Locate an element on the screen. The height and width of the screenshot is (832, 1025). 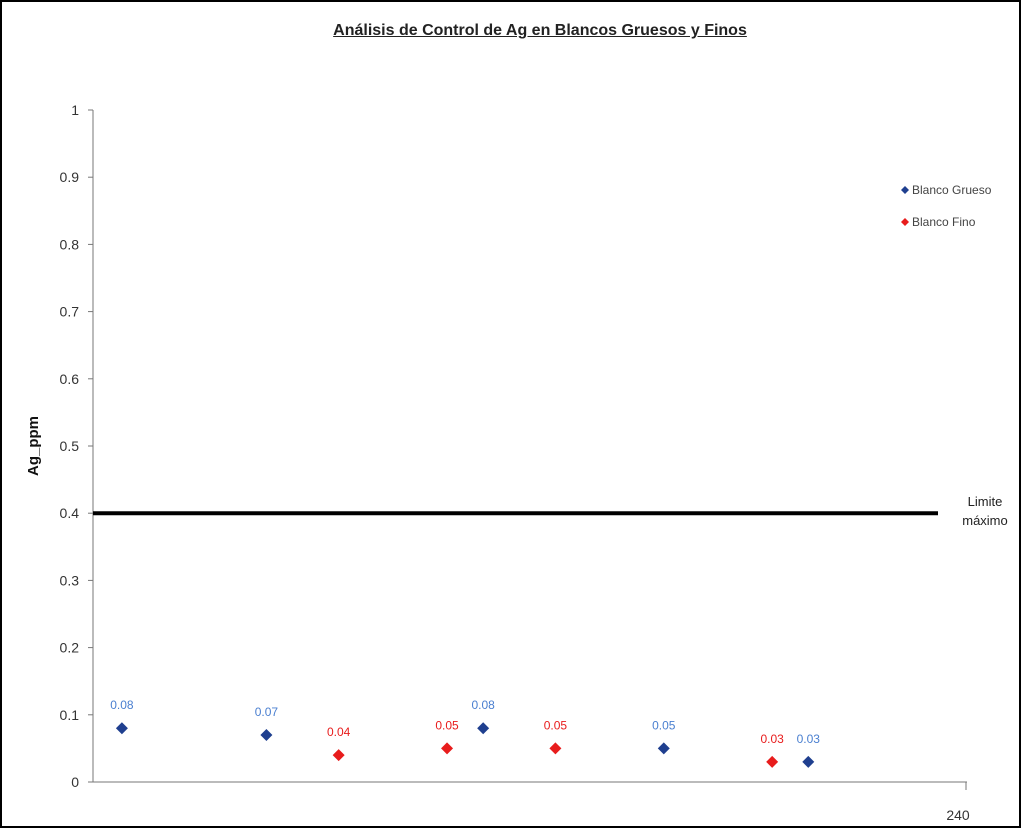
y-tick-label: 0 is located at coordinates (75, 782).